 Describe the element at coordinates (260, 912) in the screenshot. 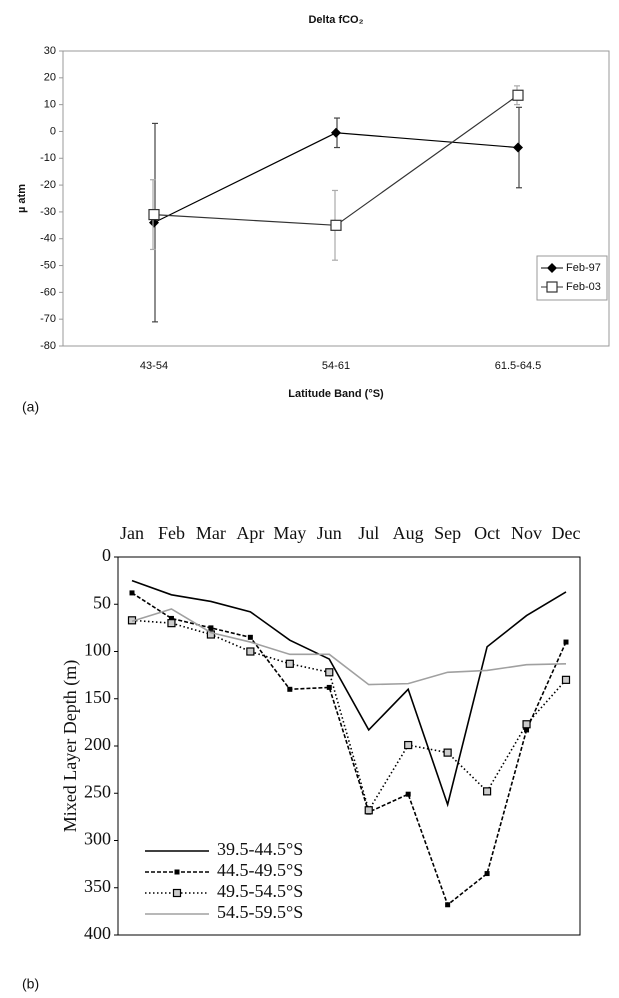

I see `legend-label: 54.5-59.5°S` at that location.